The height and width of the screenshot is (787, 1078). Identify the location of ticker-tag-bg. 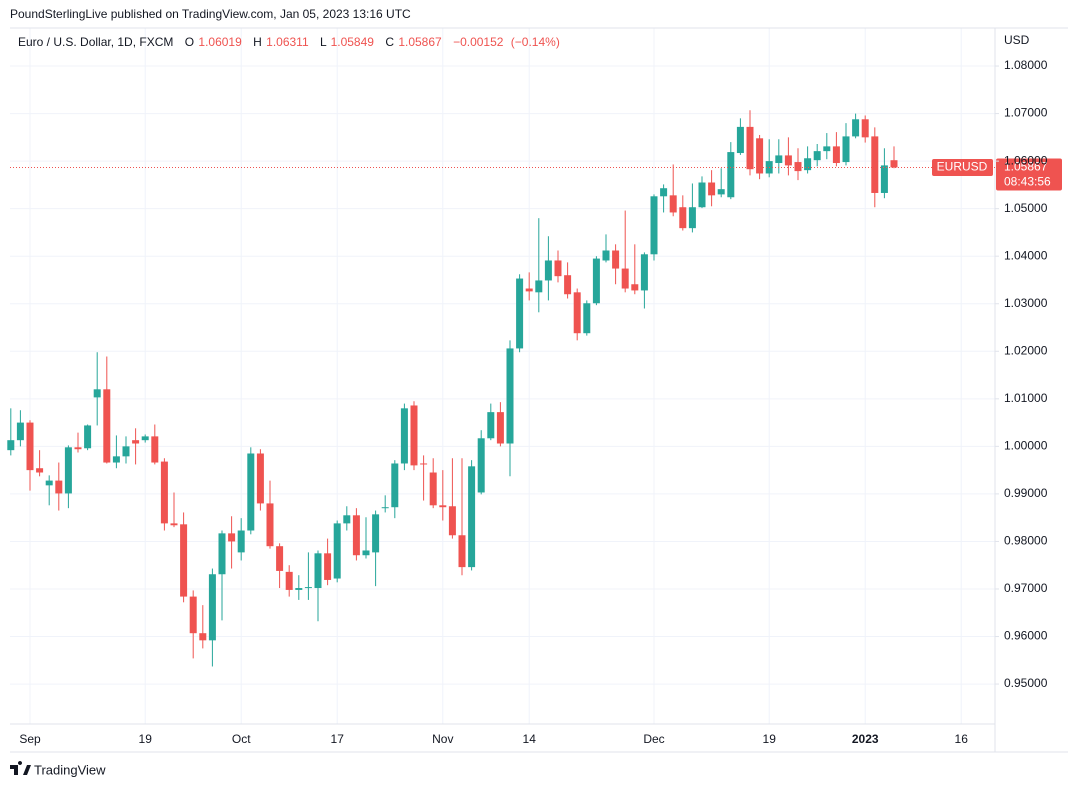
(962, 167).